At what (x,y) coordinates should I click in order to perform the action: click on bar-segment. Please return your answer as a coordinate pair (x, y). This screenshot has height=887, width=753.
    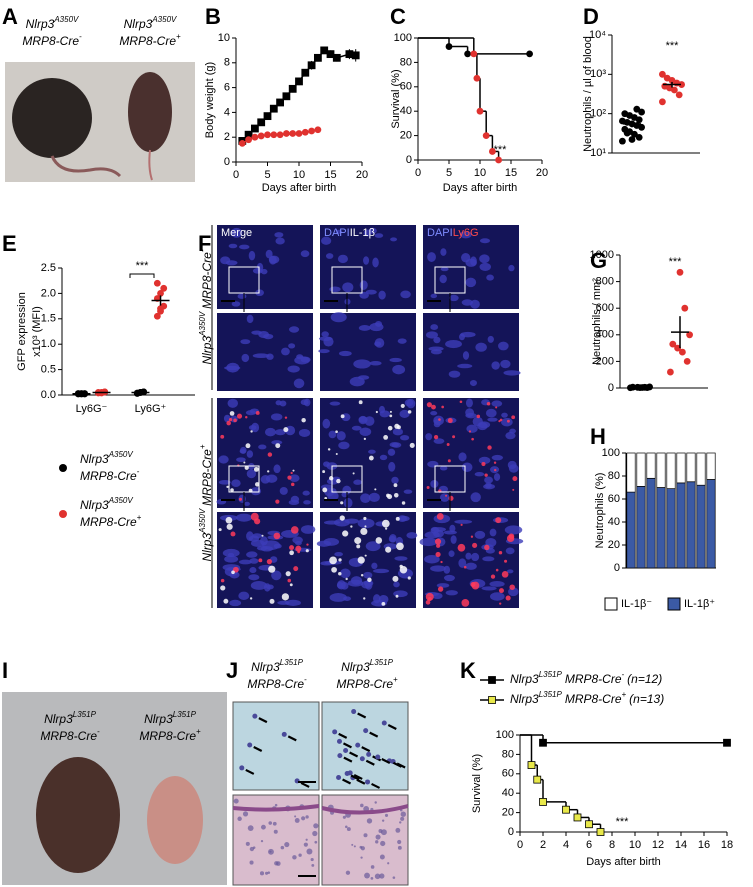
    Looking at the image, I should click on (651, 465).